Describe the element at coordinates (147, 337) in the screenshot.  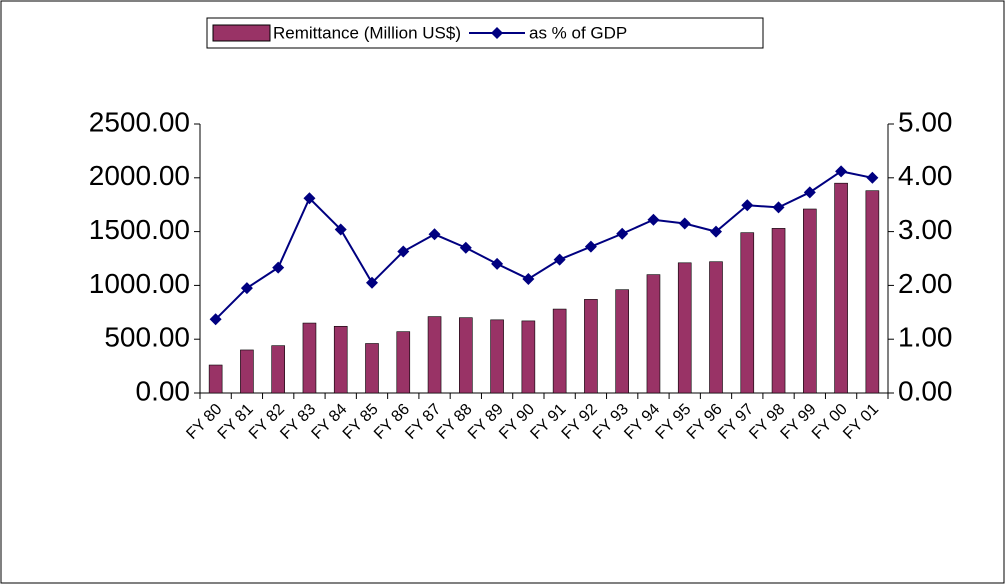
I see `y-tick-label: 500.00` at that location.